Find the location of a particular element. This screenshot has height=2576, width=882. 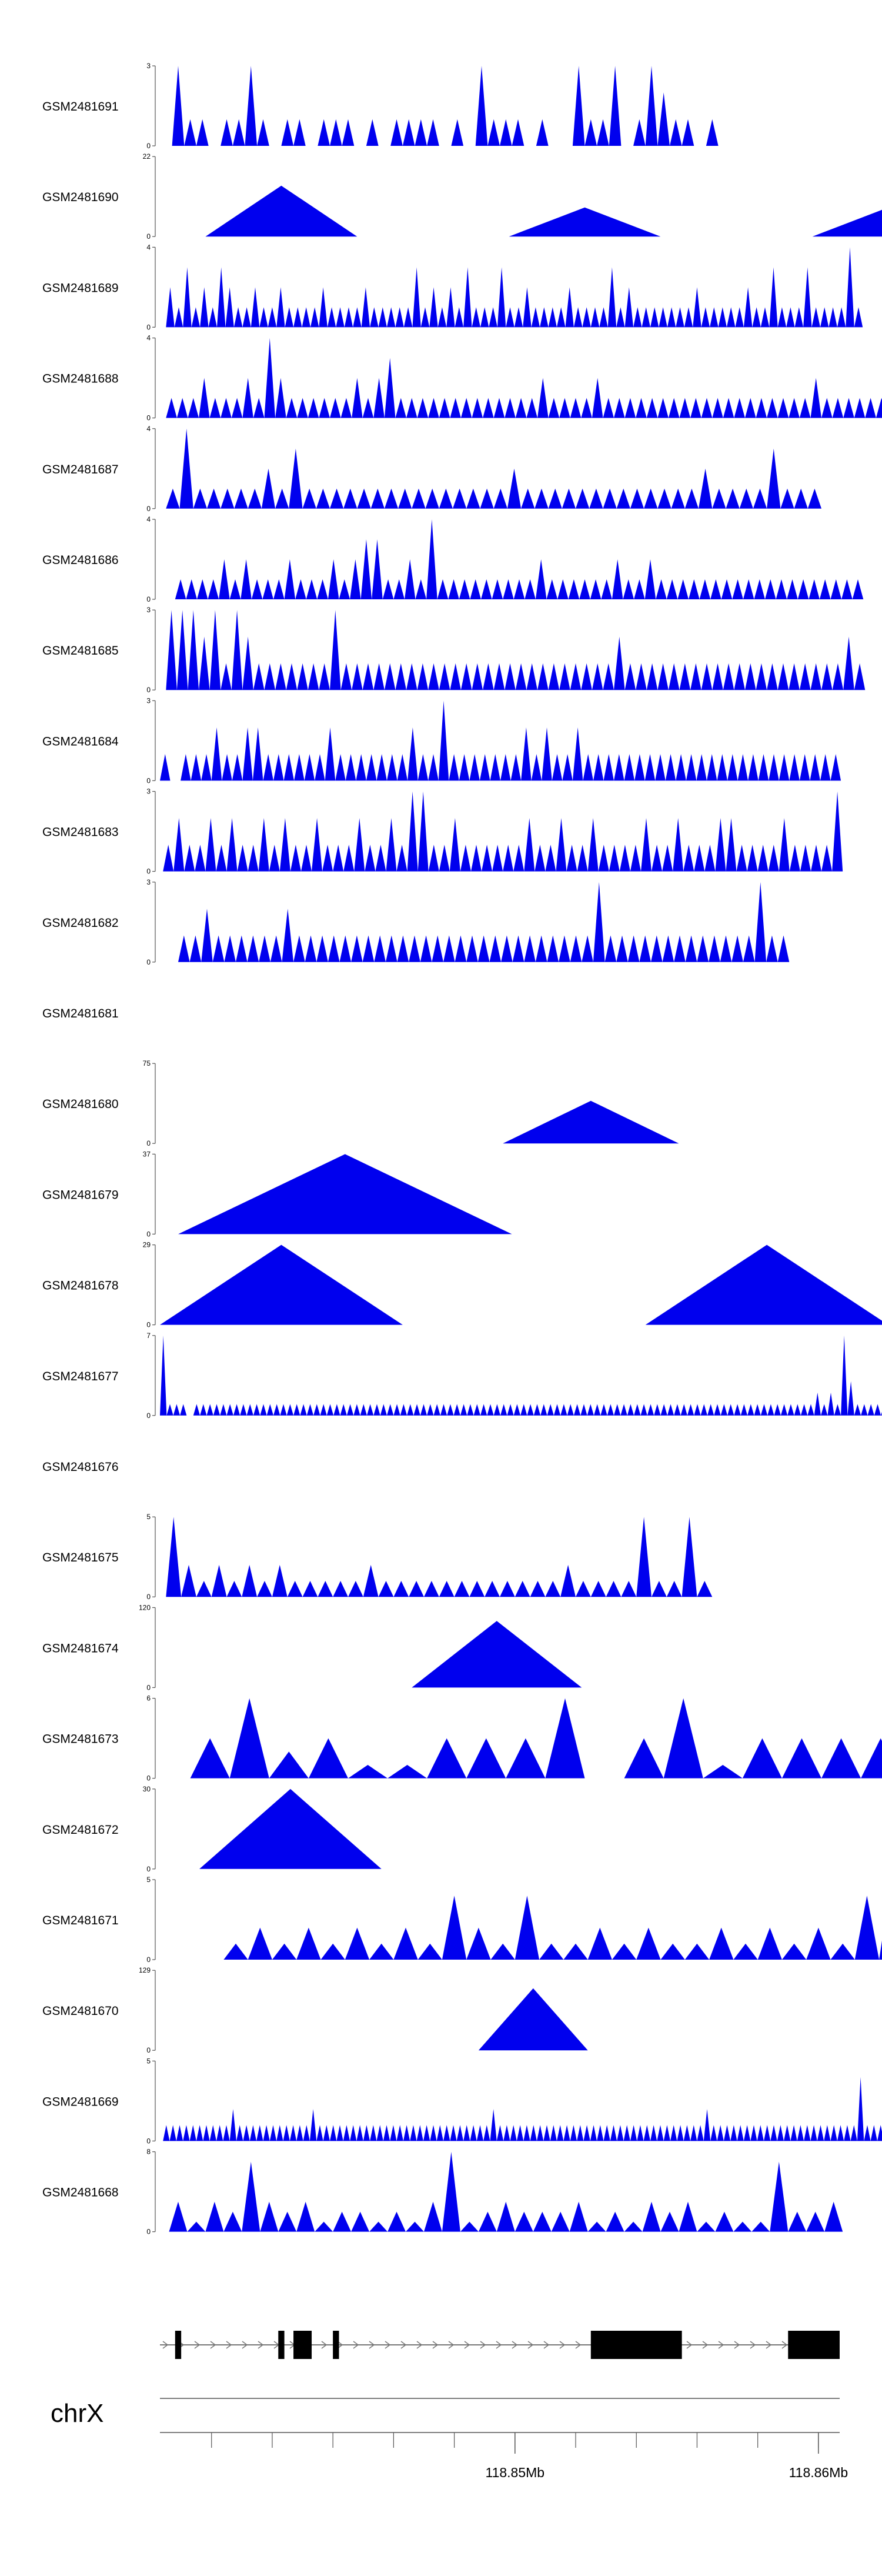

track-GSM2481672: GSM2481672 30 0 is located at coordinates (303, 1829).